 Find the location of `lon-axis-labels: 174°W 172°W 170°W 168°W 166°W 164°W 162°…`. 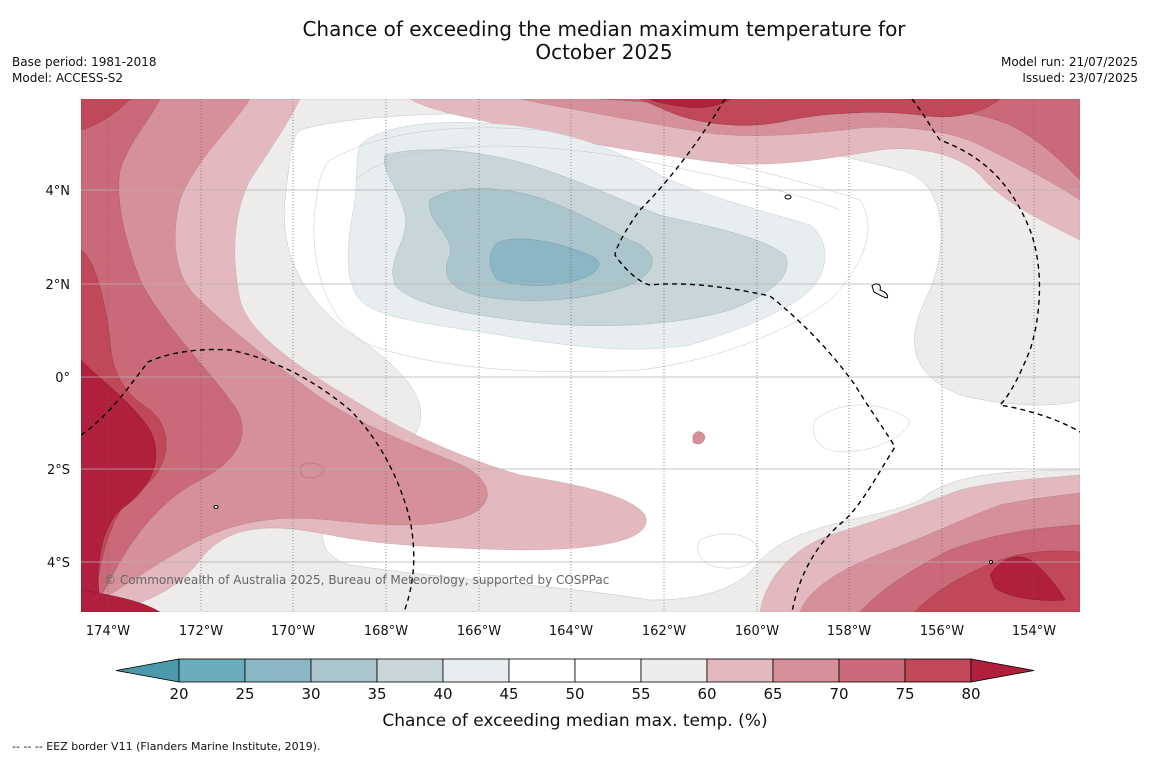

lon-axis-labels: 174°W 172°W 170°W 168°W 166°W 164°W 162°… is located at coordinates (571, 631).